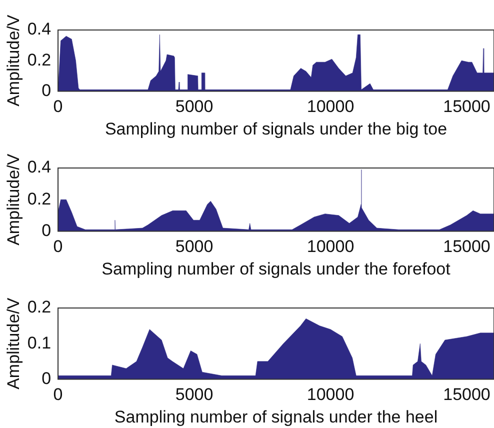  I want to click on y-tick-label: 0.1, so click(39, 342).